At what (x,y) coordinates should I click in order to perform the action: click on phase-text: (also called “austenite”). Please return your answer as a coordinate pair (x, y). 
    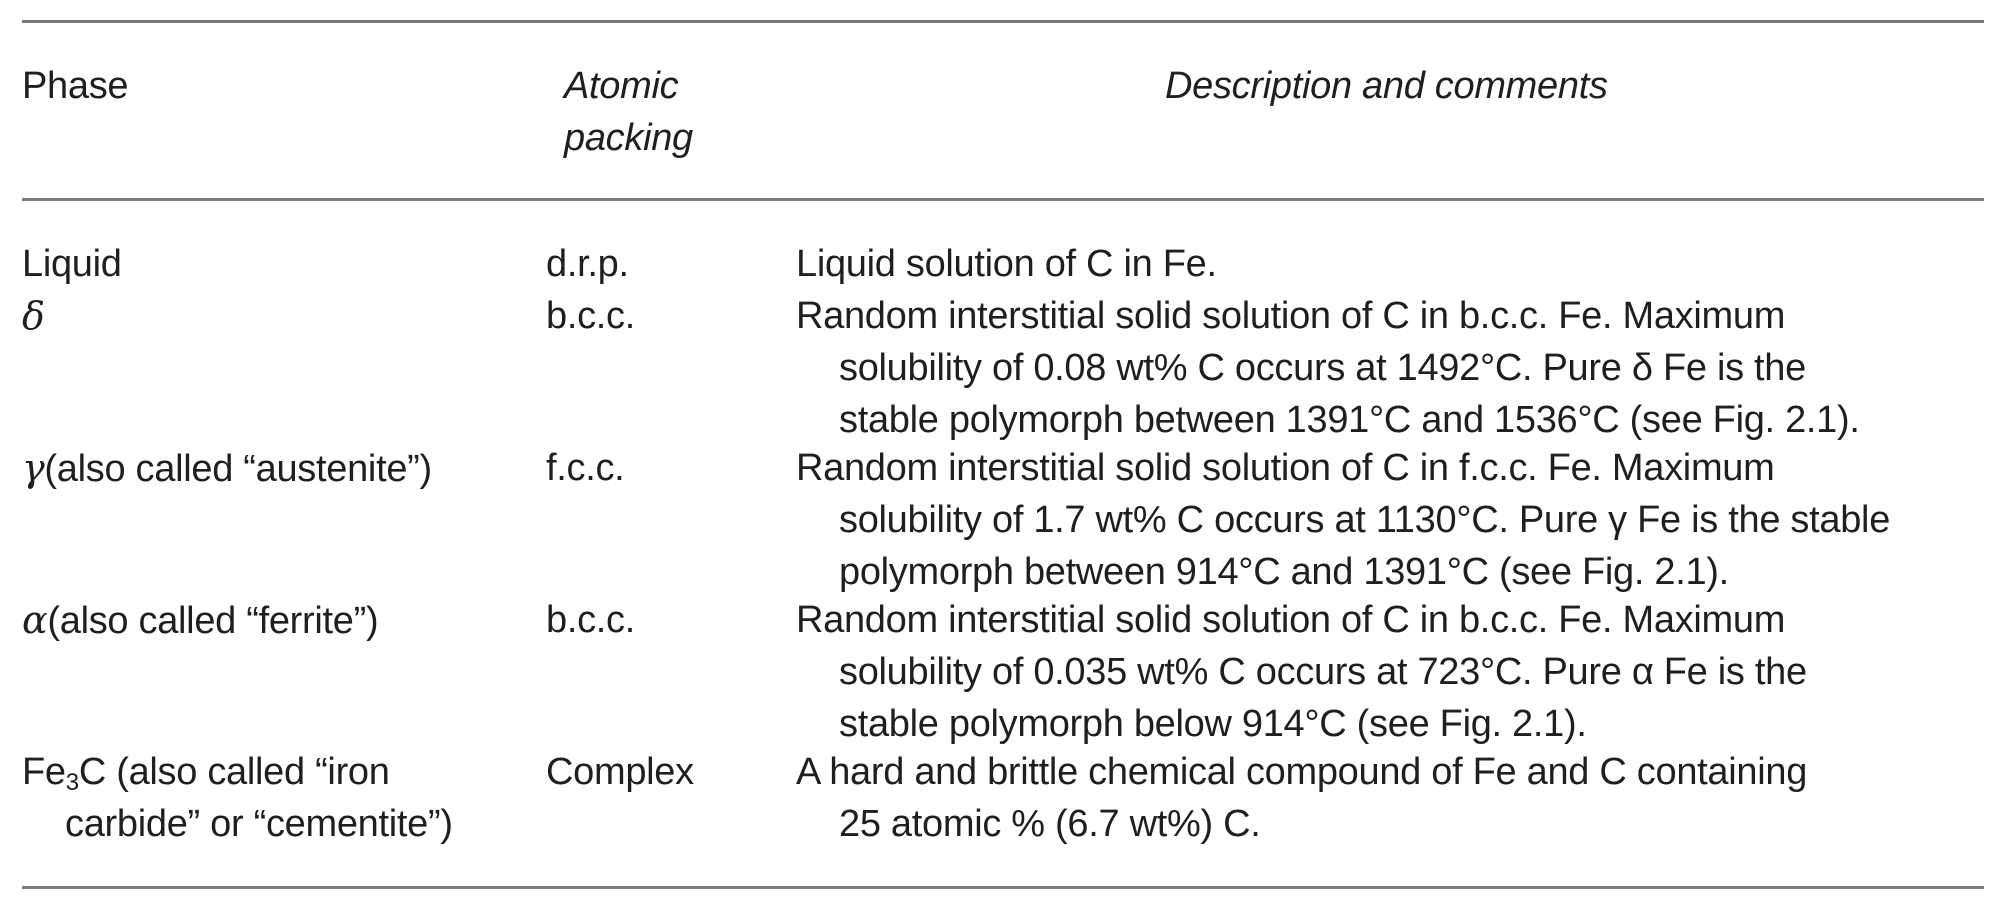
    Looking at the image, I should click on (238, 469).